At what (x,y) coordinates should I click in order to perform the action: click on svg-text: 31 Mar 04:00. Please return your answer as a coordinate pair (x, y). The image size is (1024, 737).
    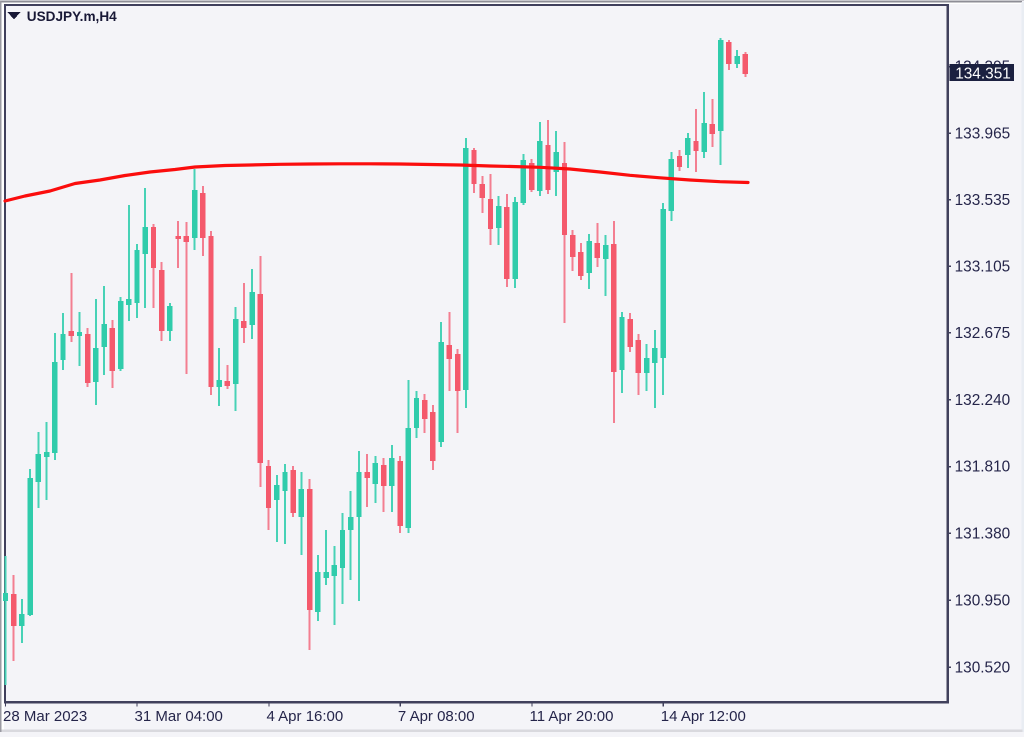
    Looking at the image, I should click on (179, 716).